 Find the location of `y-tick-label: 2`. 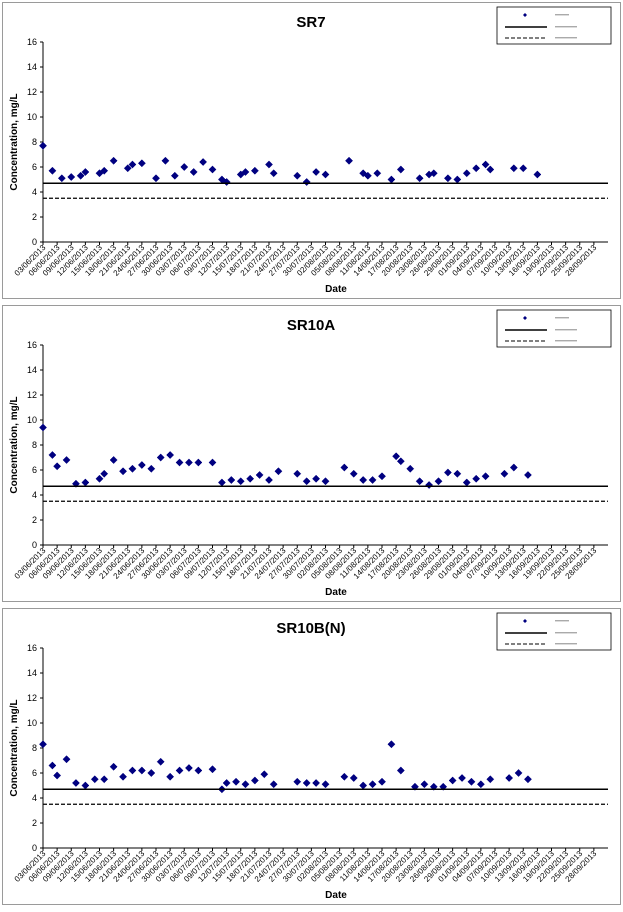

y-tick-label: 2 is located at coordinates (34, 823).